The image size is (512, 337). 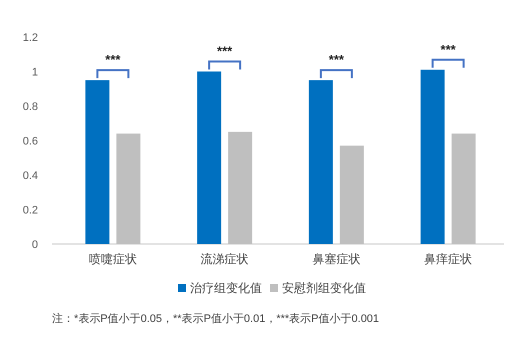 What do you see at coordinates (224, 259) in the screenshot?
I see `x-tick-label: 流涕症状` at bounding box center [224, 259].